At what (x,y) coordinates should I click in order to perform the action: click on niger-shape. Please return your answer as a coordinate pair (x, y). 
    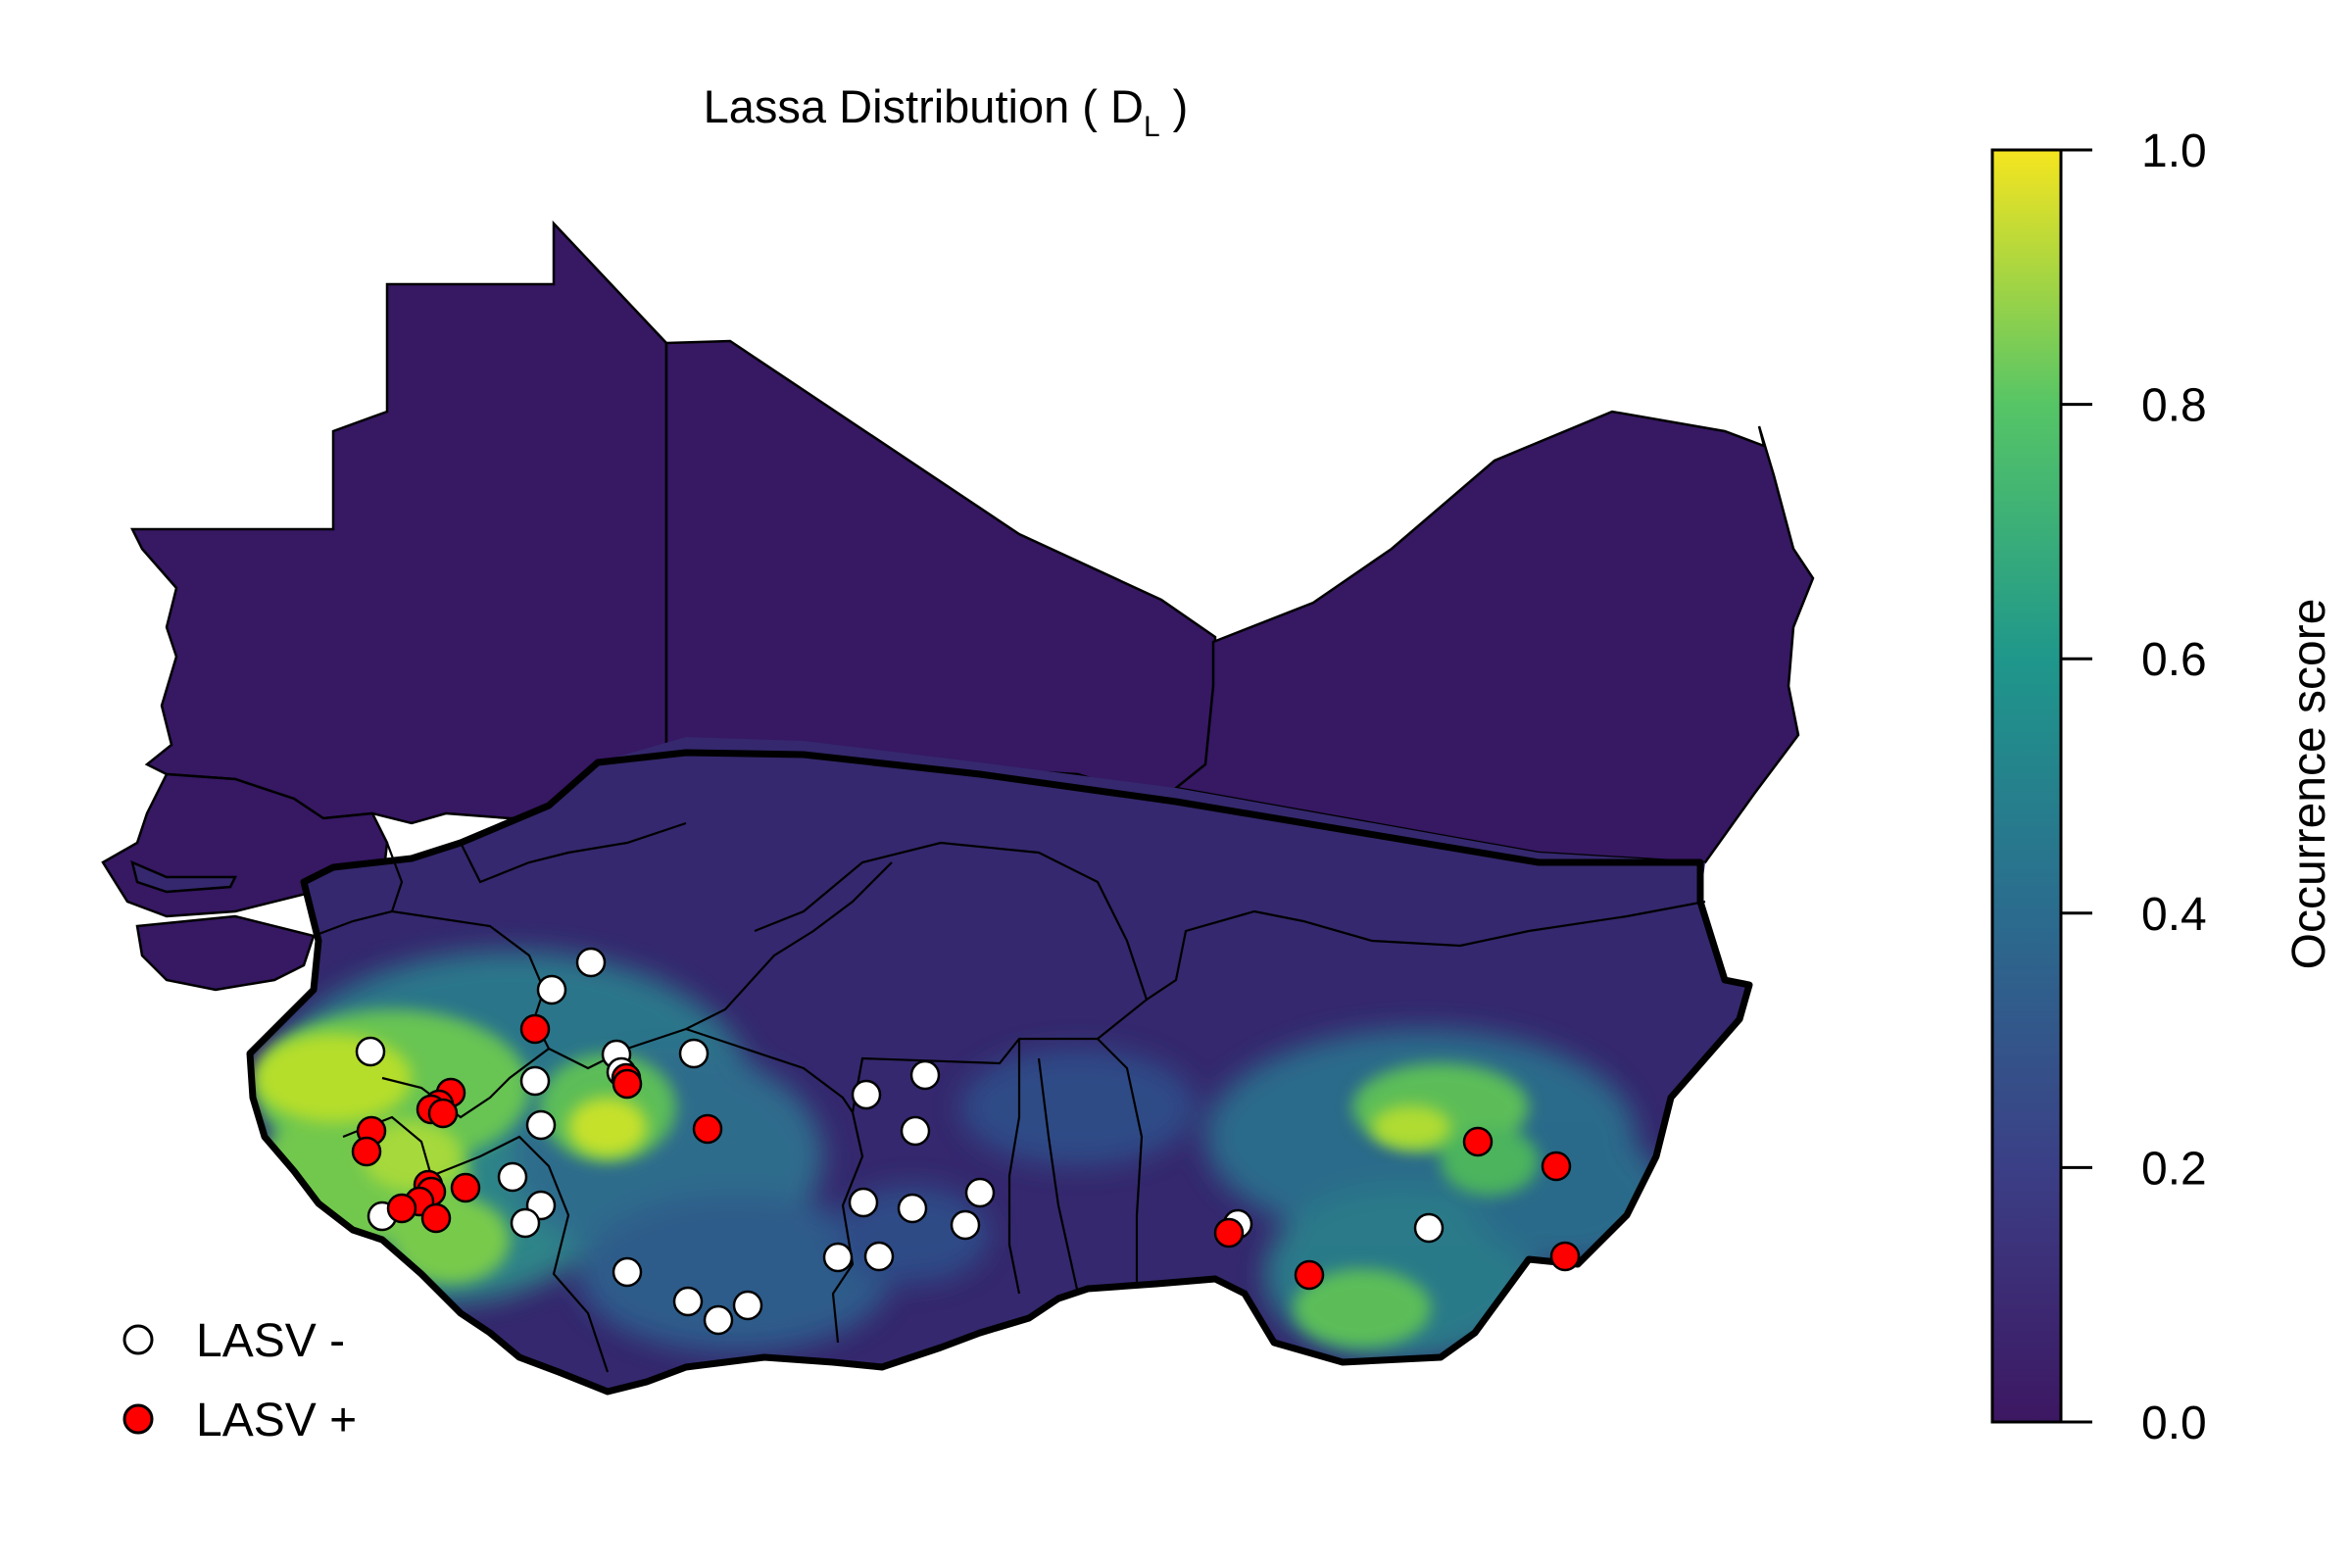
    Looking at the image, I should click on (1494, 637).